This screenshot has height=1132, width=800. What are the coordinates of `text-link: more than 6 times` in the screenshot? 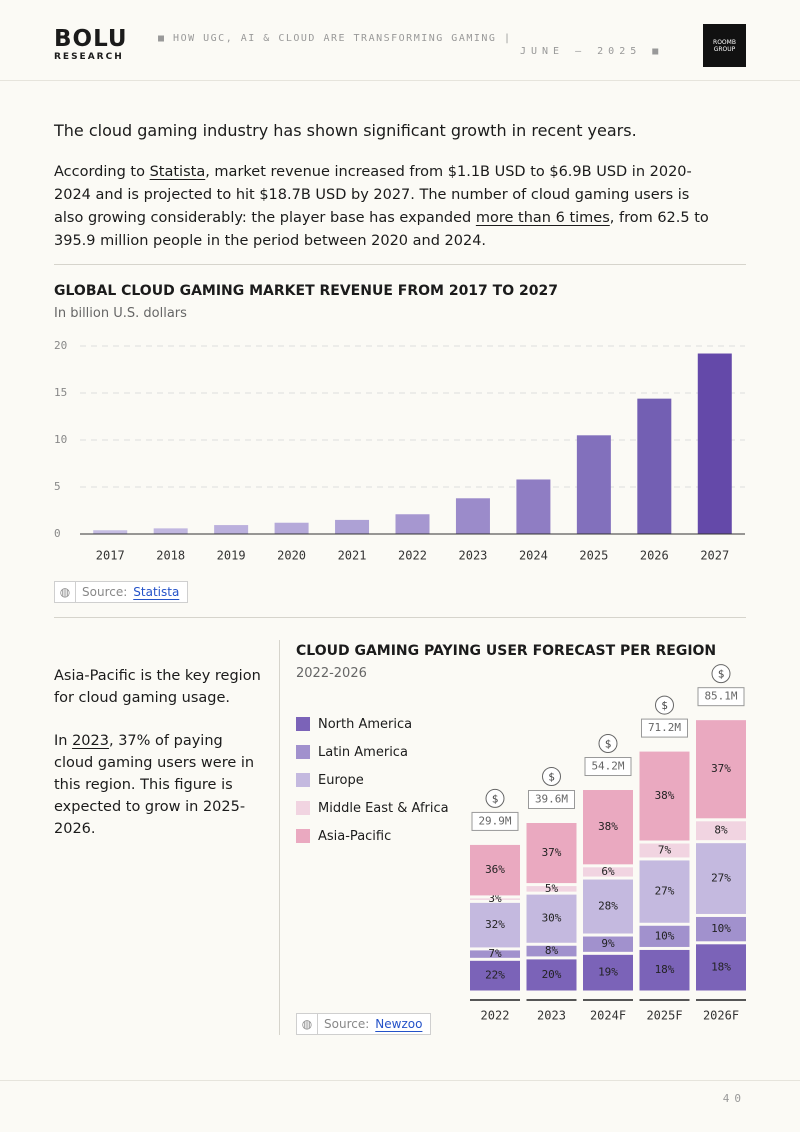 It's located at (542, 218).